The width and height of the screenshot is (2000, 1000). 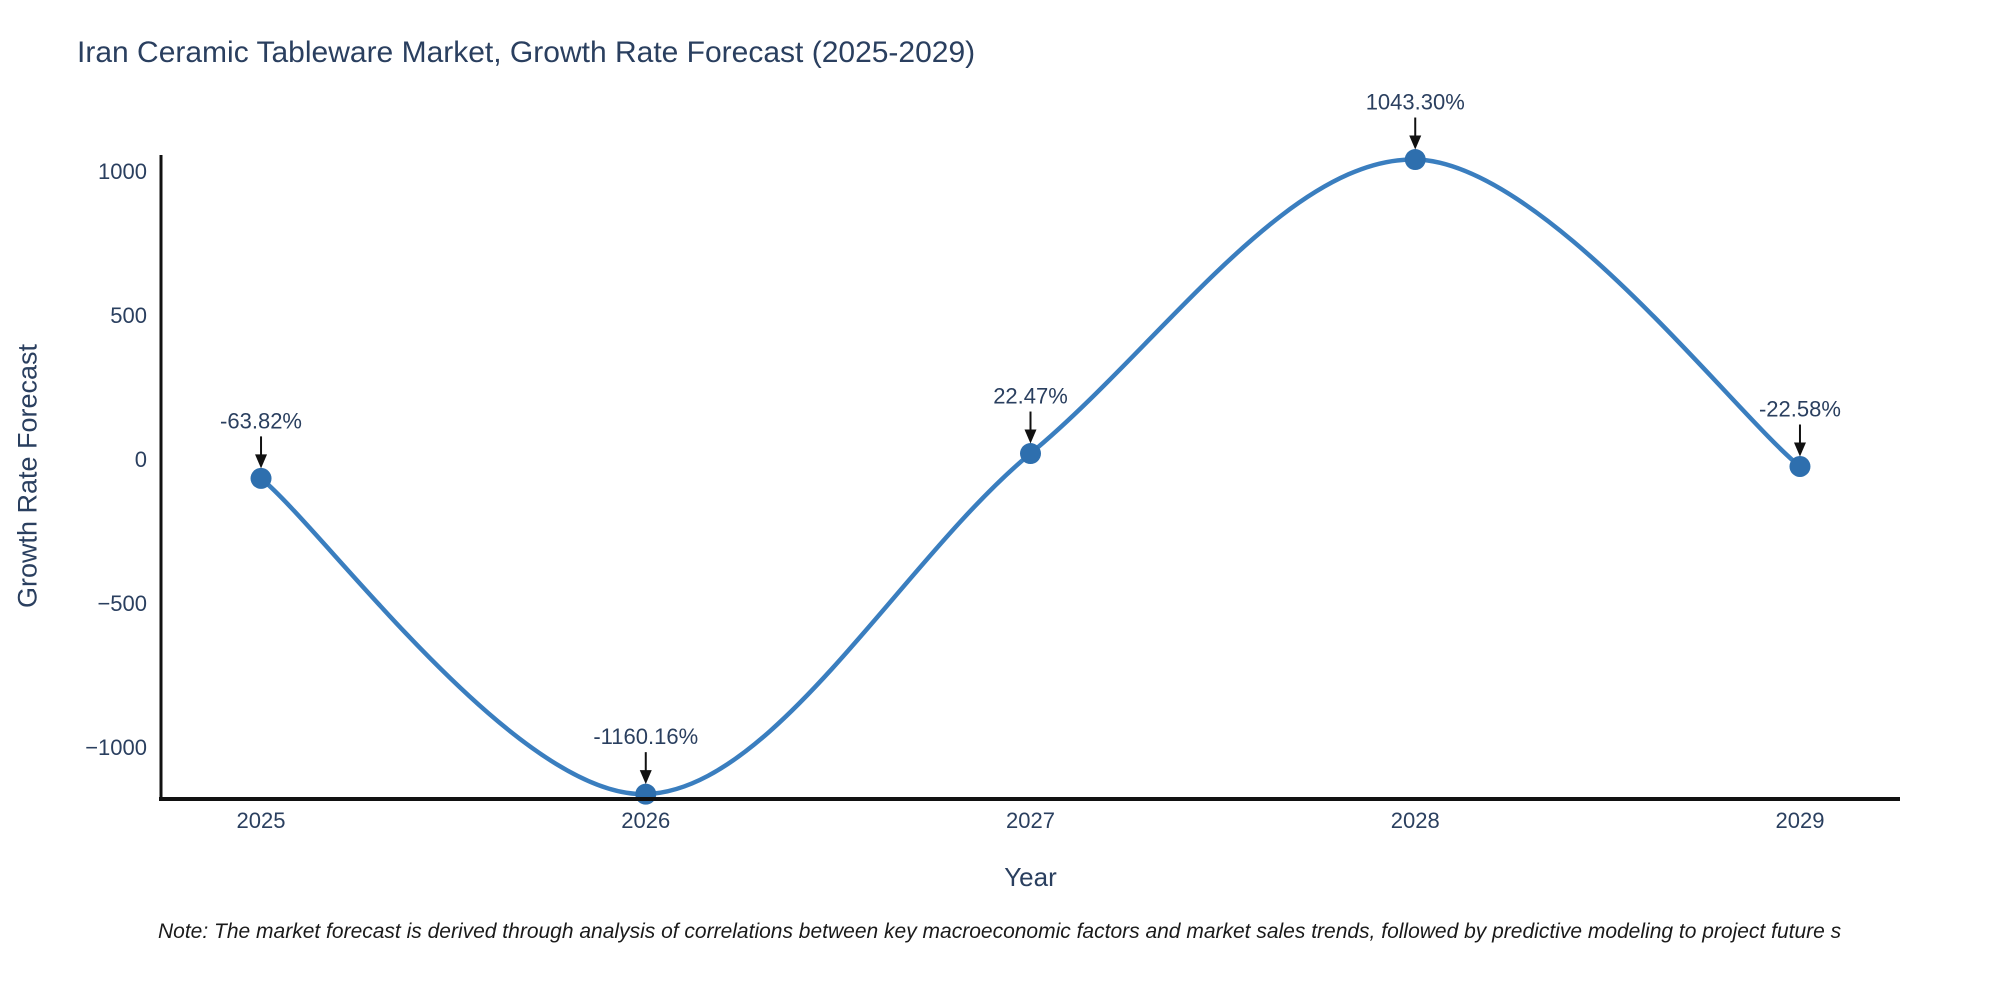 I want to click on x-tick-label: 2027, so click(x=1030, y=820).